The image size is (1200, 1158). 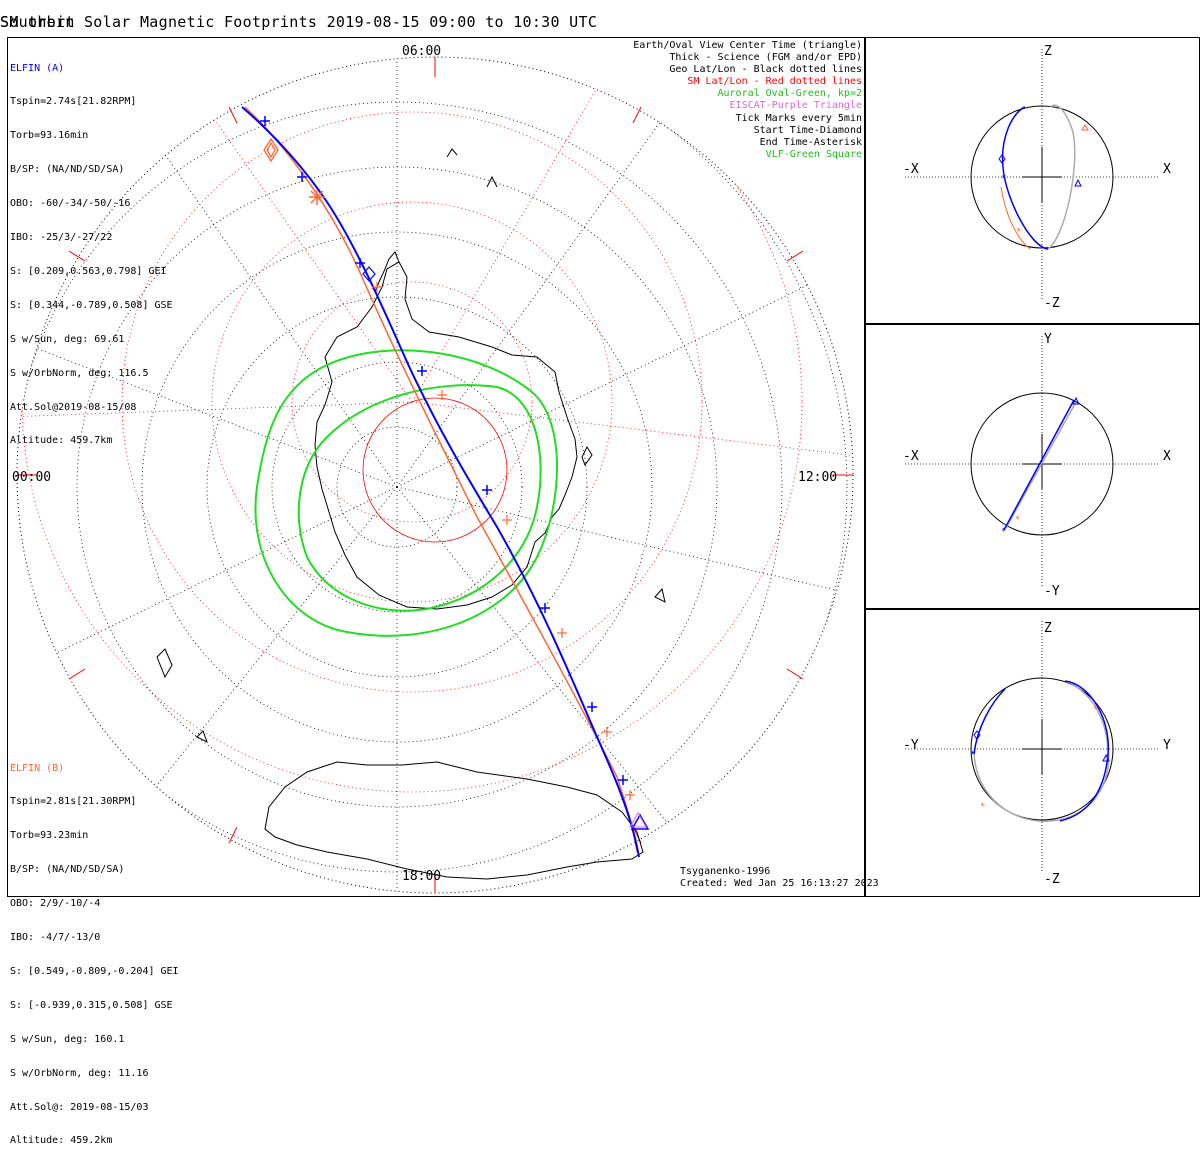 I want to click on view-center-triangle, so click(x=640, y=821).